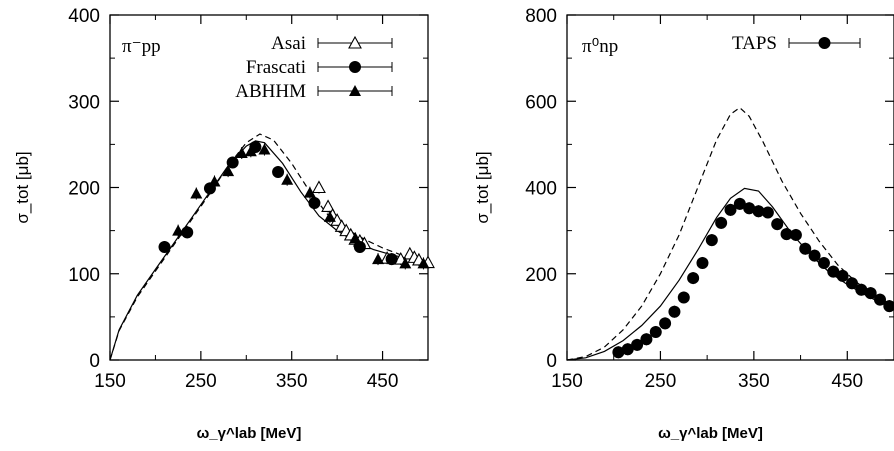  Describe the element at coordinates (541, 16) in the screenshot. I see `y-tick-label: 800` at that location.